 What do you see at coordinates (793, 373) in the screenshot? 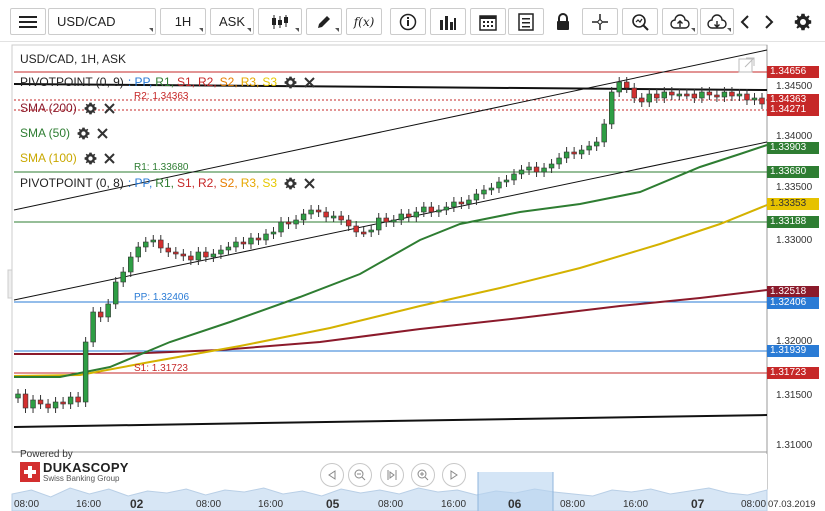
I see `price-tag: 1.31723` at bounding box center [793, 373].